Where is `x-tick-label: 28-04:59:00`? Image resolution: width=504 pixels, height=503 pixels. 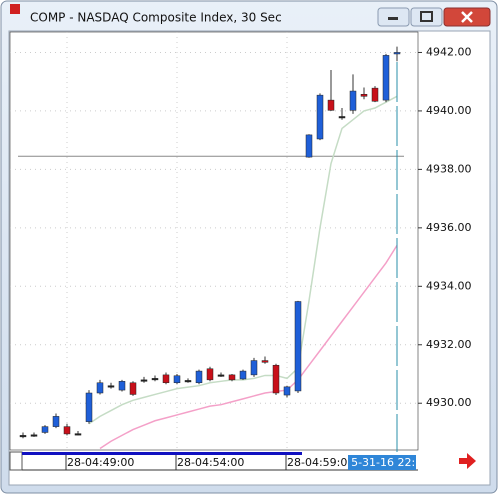 x-tick-label: 28-04:59:00 is located at coordinates (320, 462).